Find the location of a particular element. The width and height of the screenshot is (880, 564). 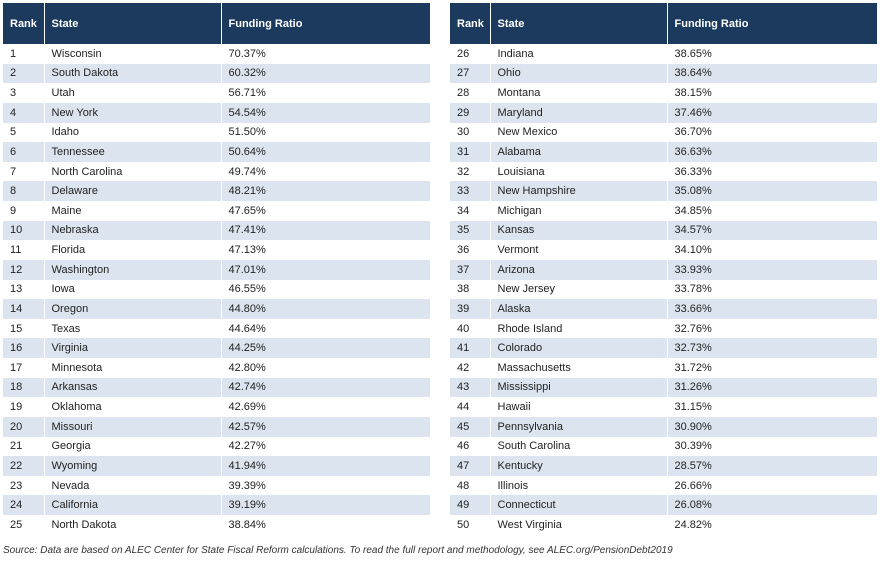

ratio-cell: 30.90% is located at coordinates (772, 426).